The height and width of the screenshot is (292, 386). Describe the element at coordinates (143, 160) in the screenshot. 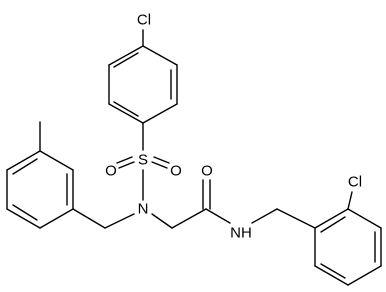

I see `atom-label: S` at that location.